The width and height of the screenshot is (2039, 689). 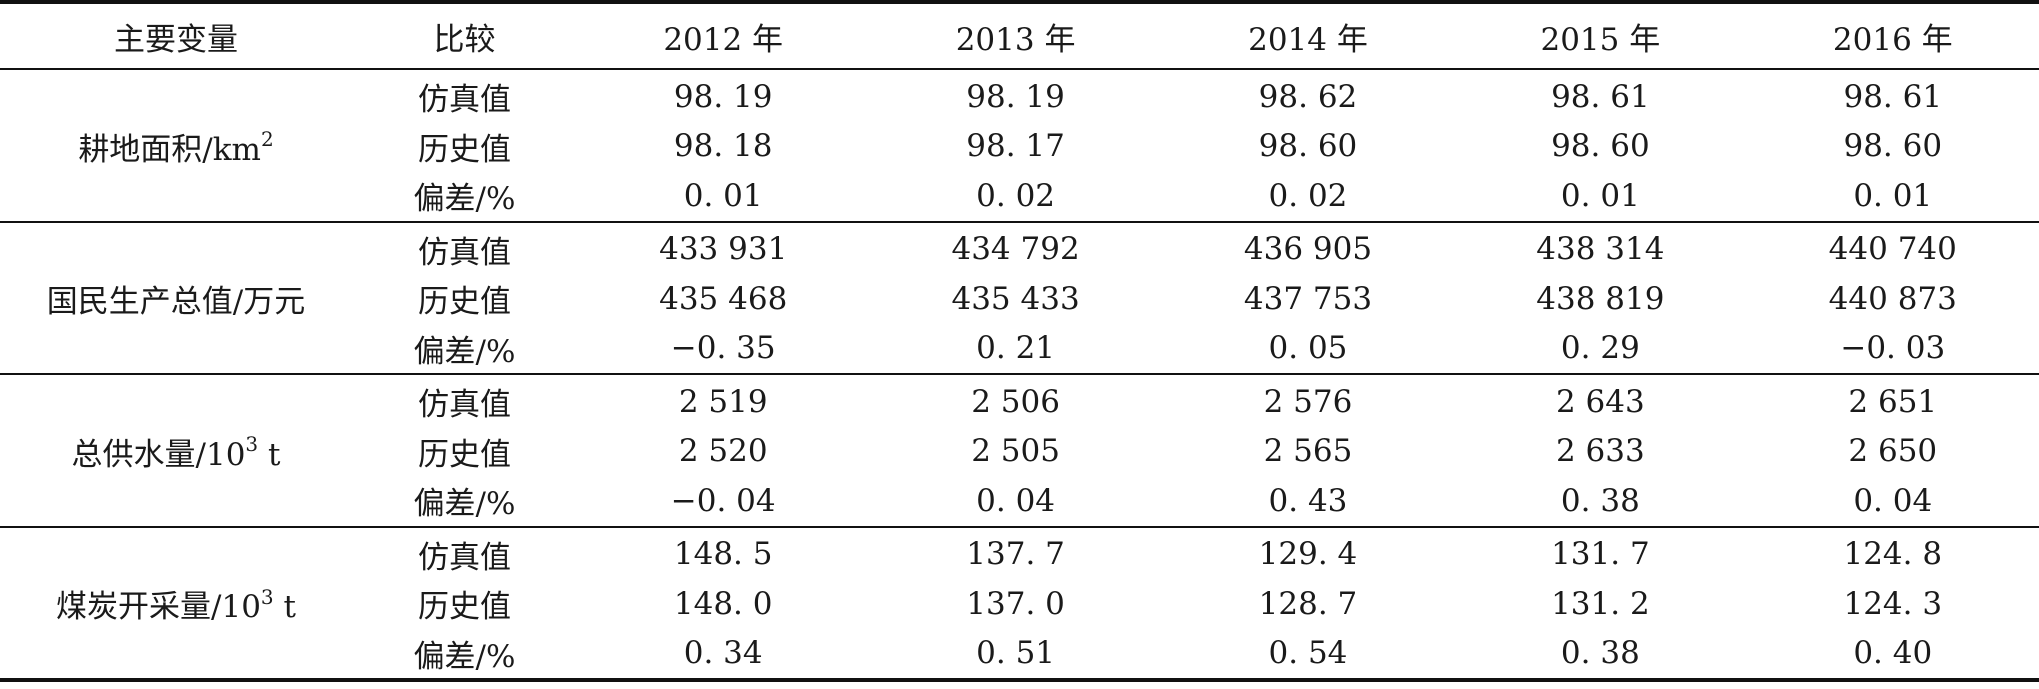 I want to click on variable-label: 总供水量/103 t, so click(x=176, y=451).